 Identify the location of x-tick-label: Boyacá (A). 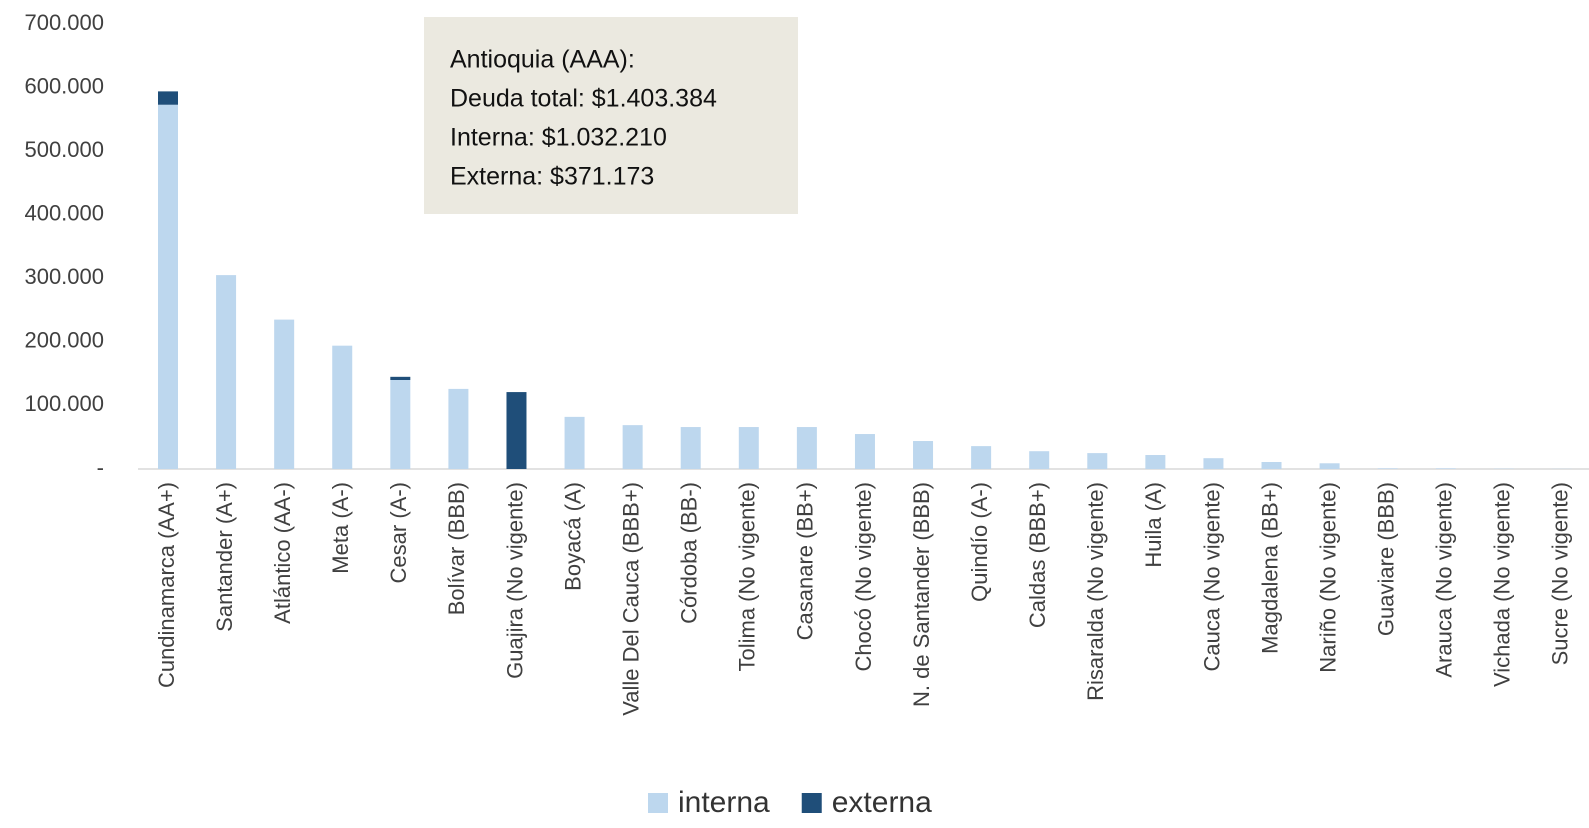
(572, 536).